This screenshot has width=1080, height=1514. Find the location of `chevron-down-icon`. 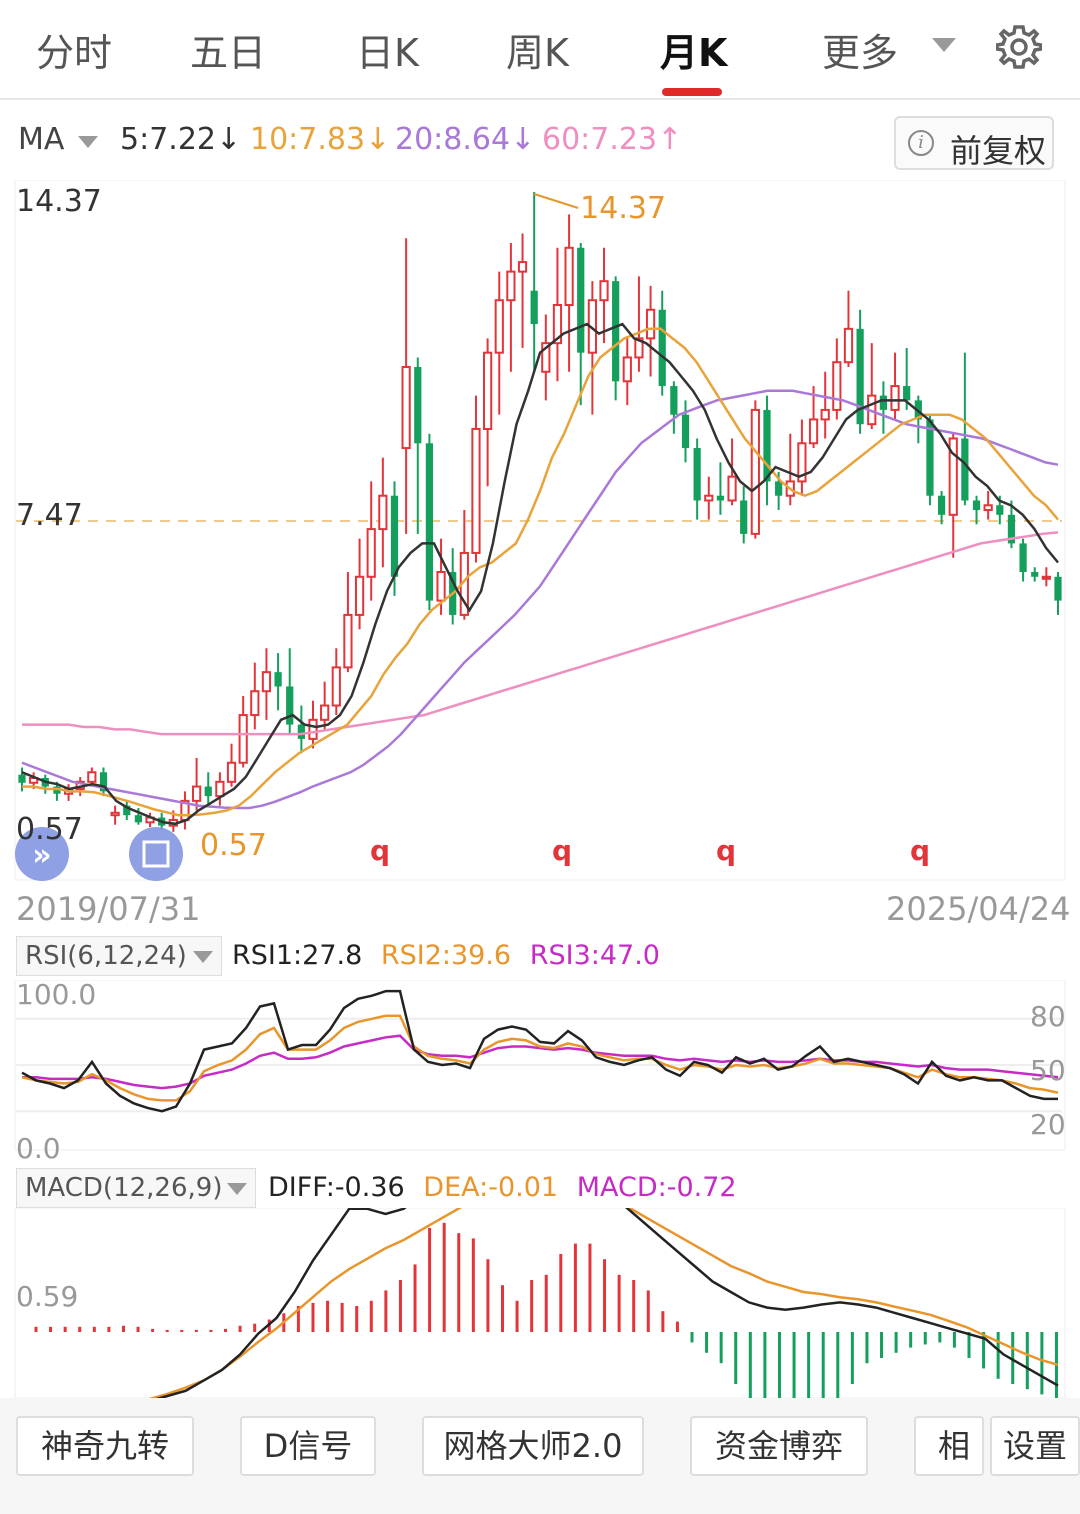

chevron-down-icon is located at coordinates (944, 45).